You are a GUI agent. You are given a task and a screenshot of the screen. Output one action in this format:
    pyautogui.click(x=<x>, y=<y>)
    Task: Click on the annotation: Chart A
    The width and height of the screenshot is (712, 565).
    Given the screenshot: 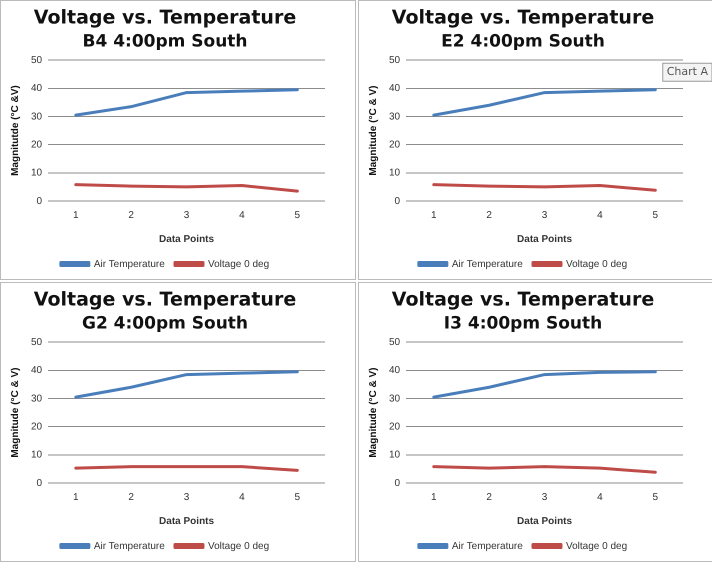 What is the action you would take?
    pyautogui.click(x=687, y=71)
    